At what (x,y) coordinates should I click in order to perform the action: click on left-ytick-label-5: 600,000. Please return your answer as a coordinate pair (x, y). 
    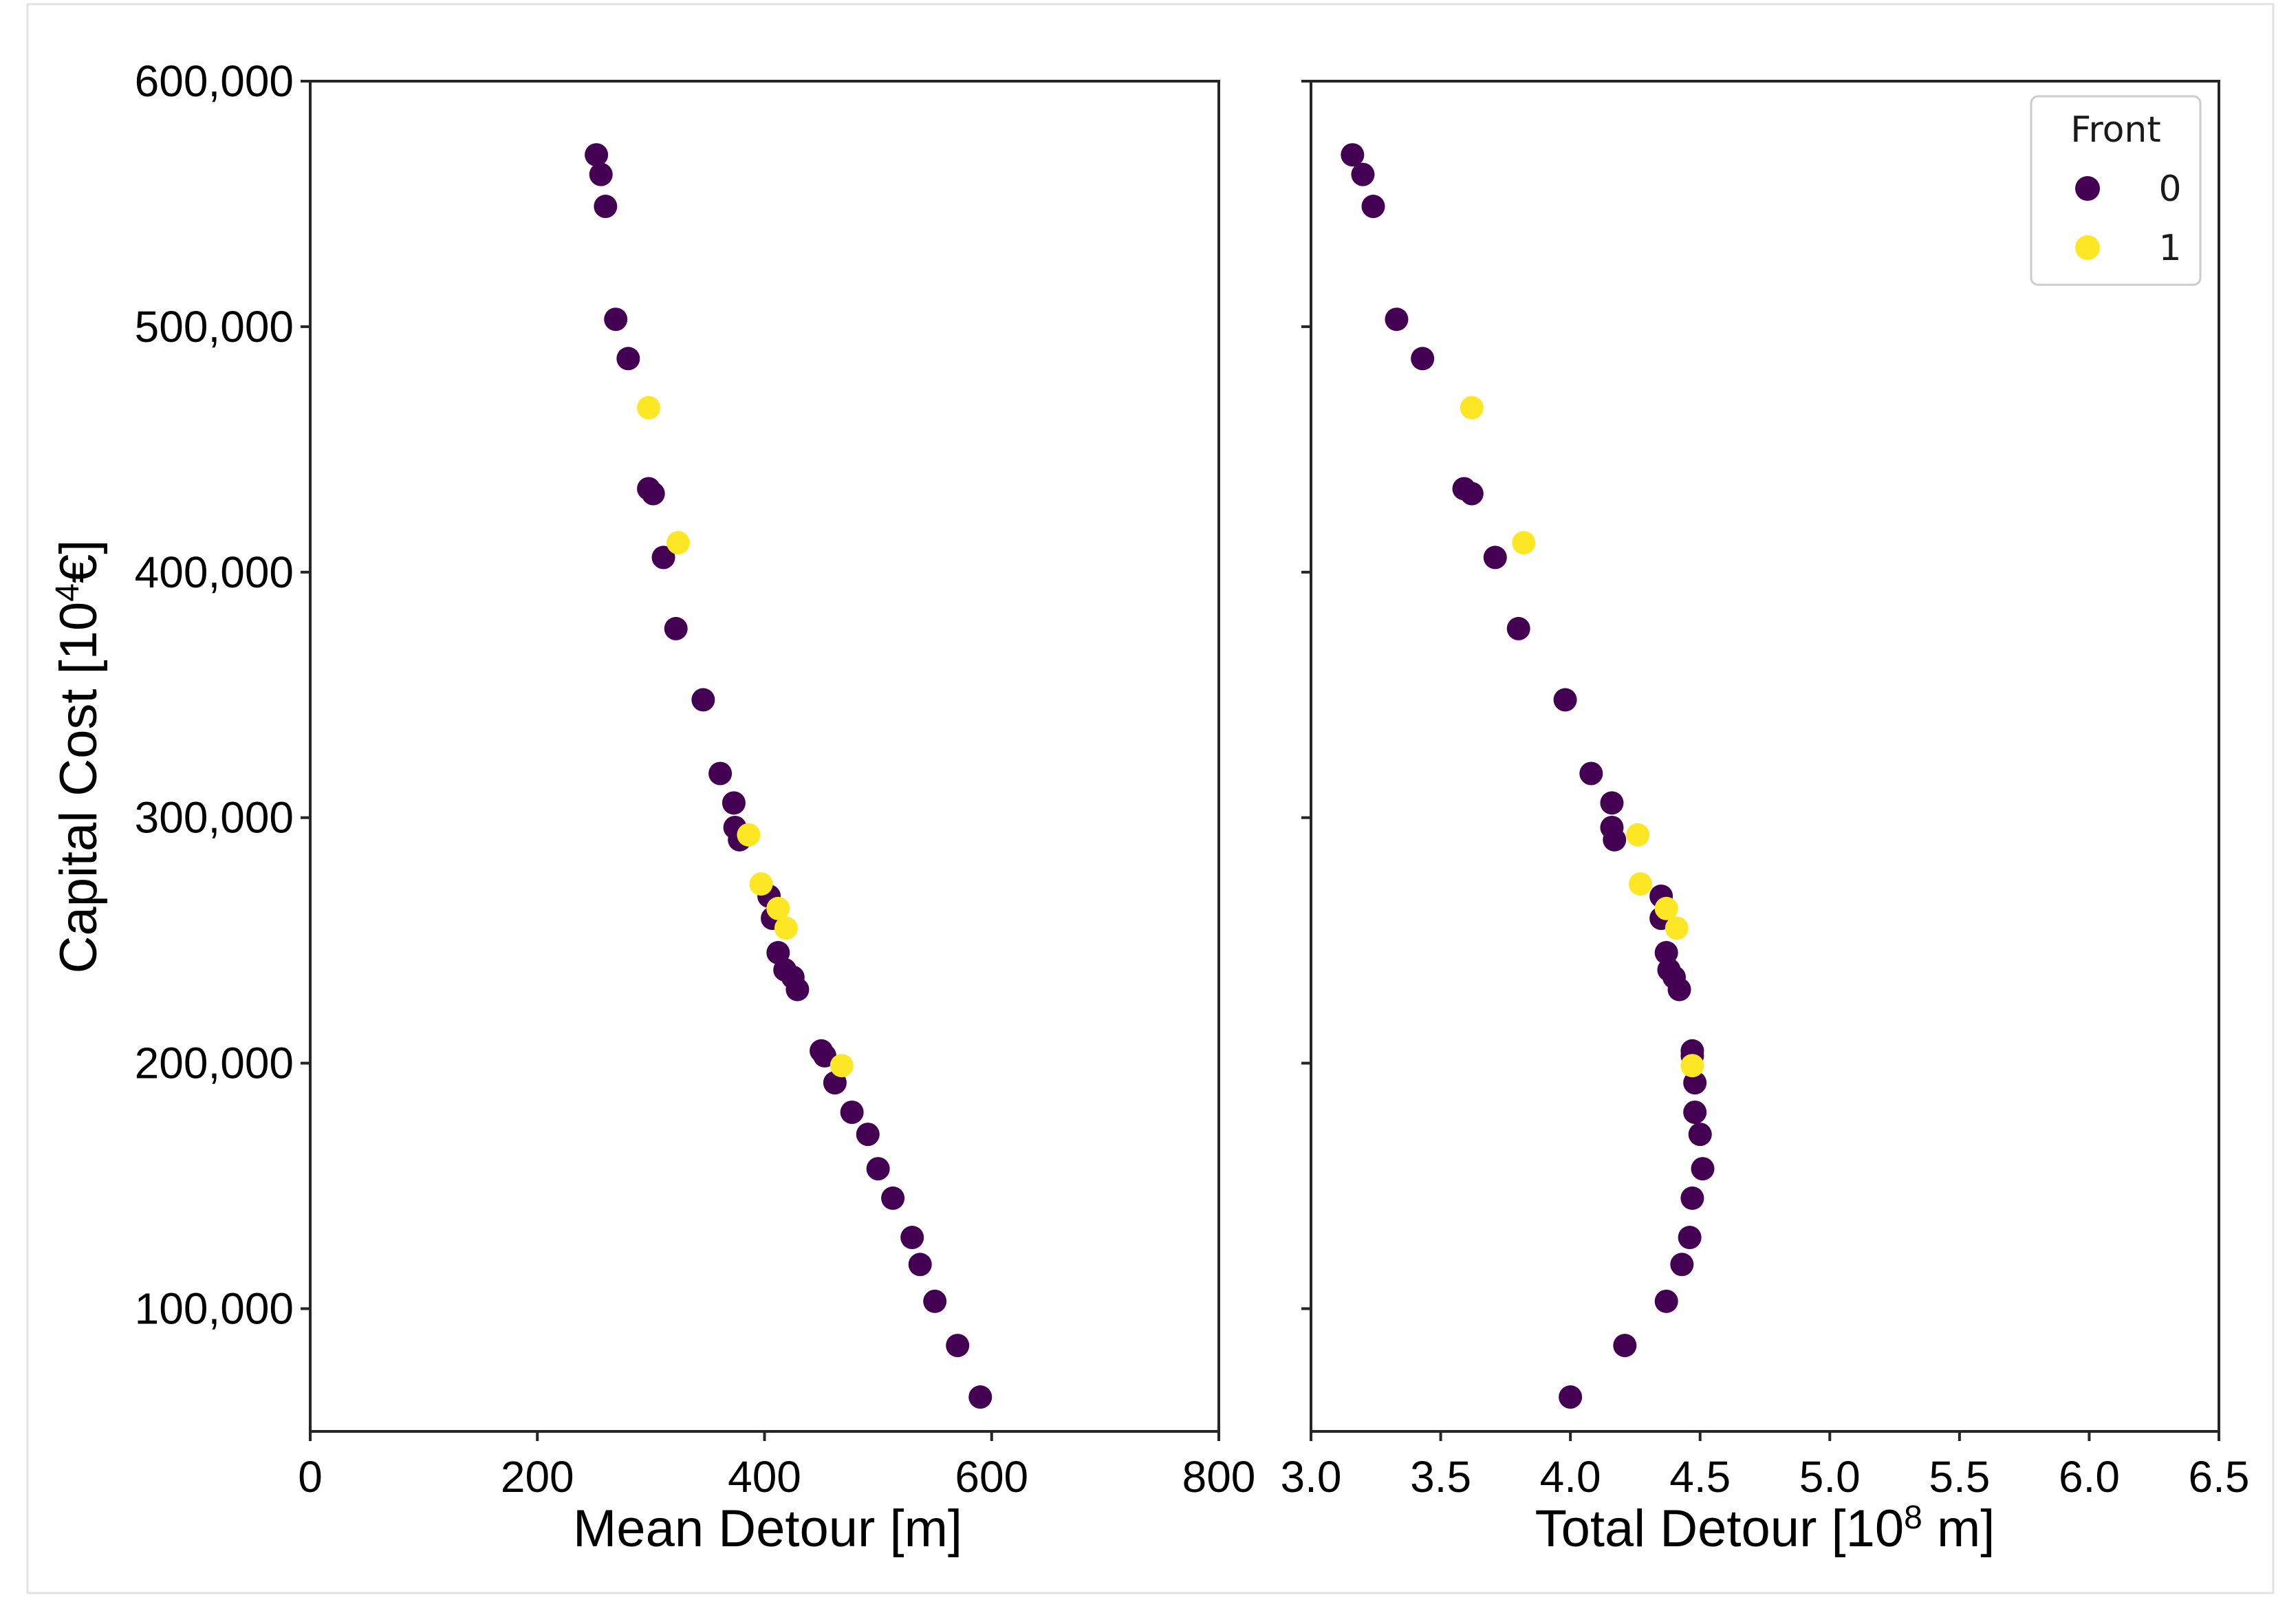
    Looking at the image, I should click on (214, 81).